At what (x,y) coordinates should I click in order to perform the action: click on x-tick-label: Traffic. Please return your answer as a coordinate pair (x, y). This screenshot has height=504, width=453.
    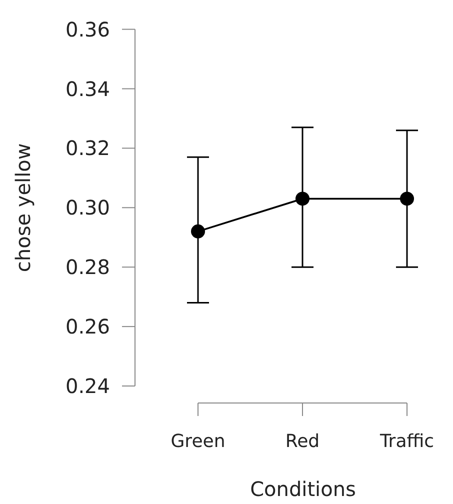
    Looking at the image, I should click on (406, 441).